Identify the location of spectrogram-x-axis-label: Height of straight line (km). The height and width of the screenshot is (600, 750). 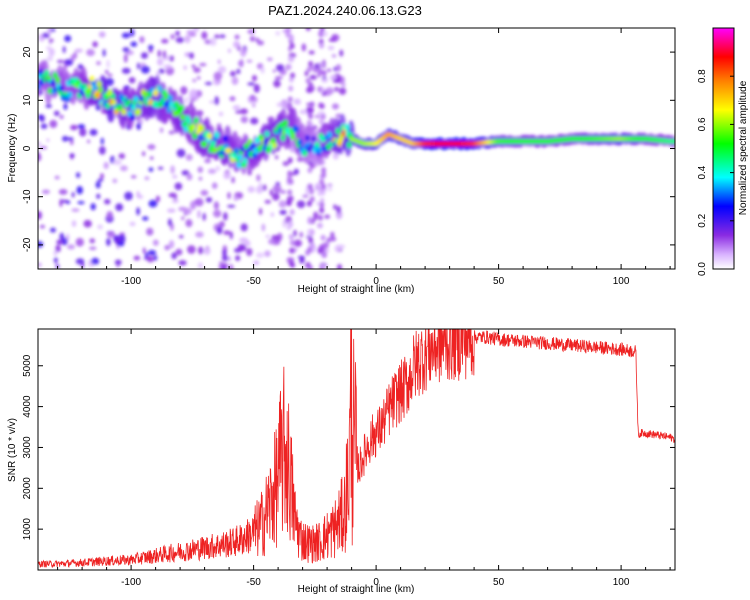
(356, 289).